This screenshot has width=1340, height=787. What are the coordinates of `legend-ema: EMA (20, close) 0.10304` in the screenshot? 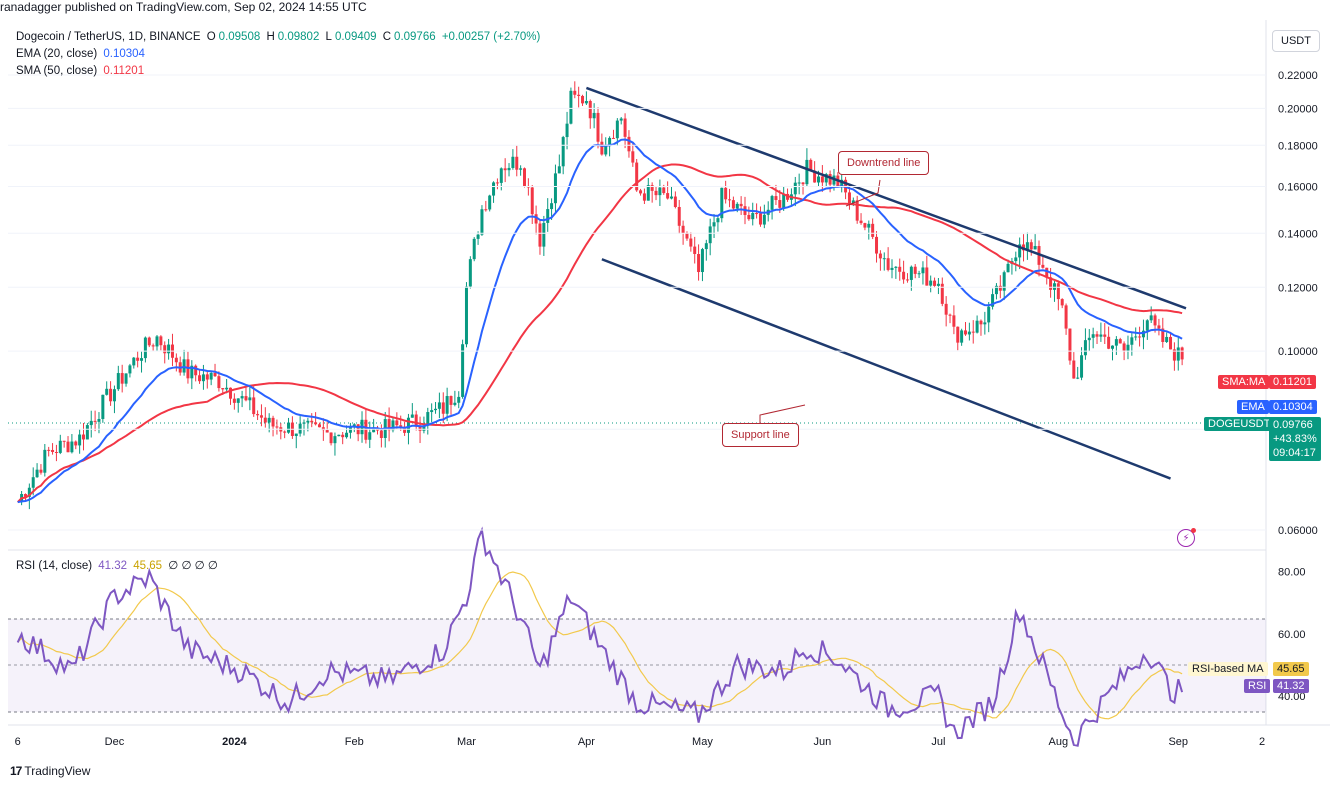 It's located at (82, 54).